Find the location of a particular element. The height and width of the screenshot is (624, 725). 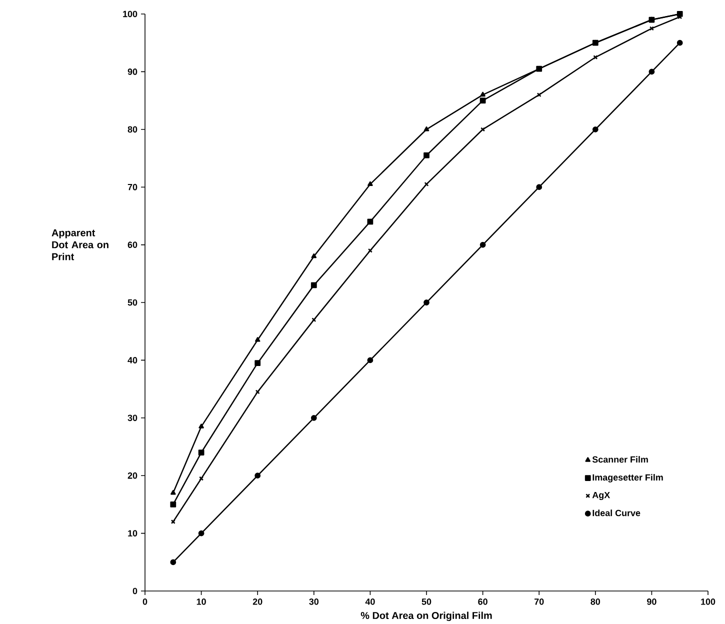

legend-label: Imagesetter Film is located at coordinates (627, 478).